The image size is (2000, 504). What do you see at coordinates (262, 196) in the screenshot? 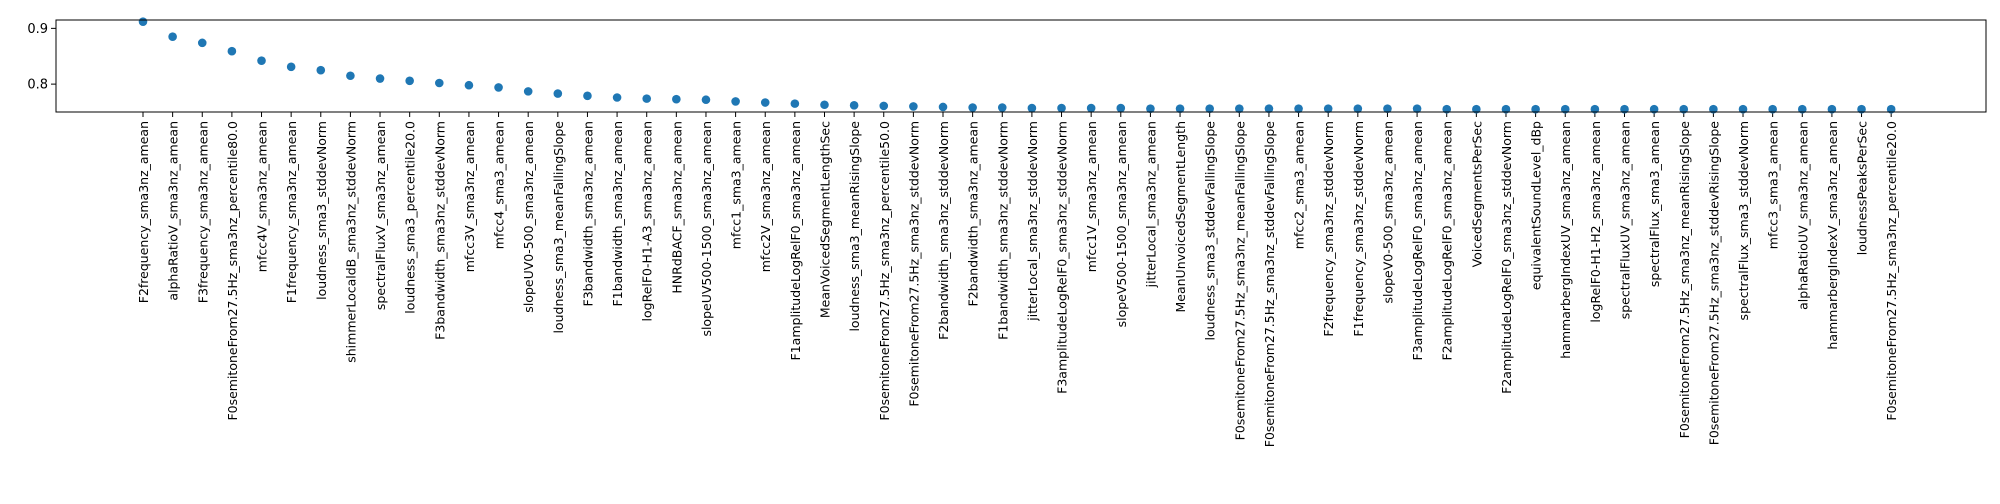
I see `x-tick-label: mfcc4V_sma3nz_amean` at bounding box center [262, 196].